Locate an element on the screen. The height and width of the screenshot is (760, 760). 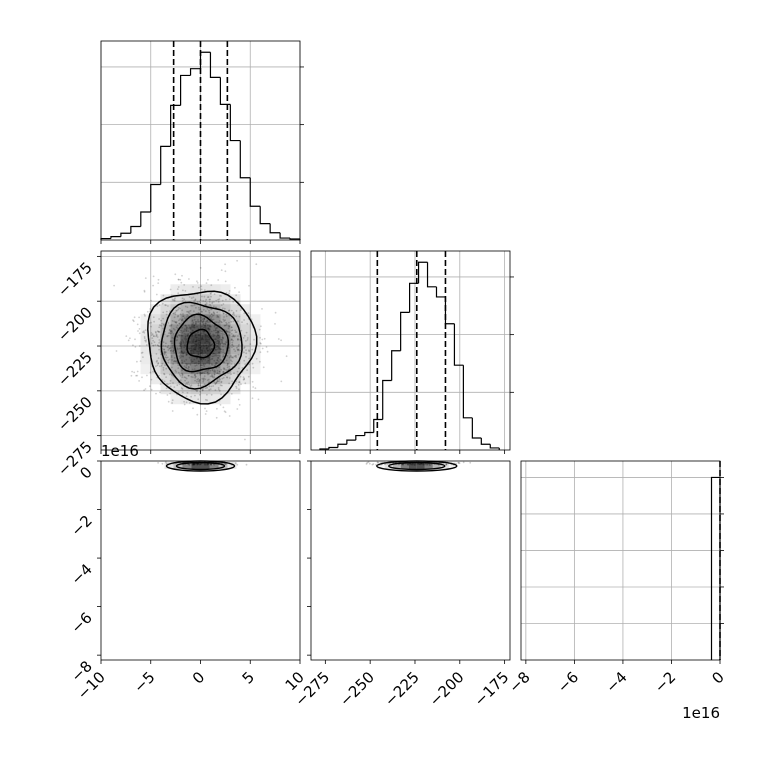
contour-line is located at coordinates (201, 343).